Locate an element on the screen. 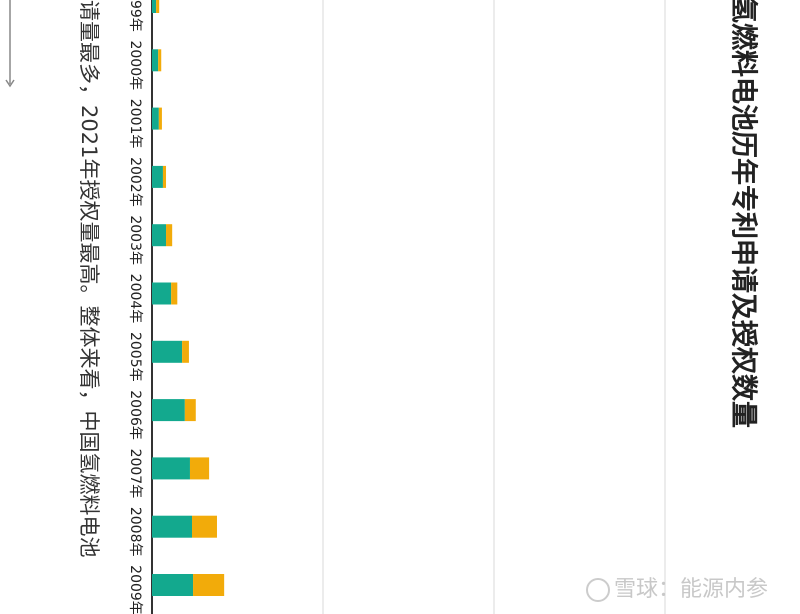 The width and height of the screenshot is (800, 614). scroll-arrow is located at coordinates (10, 83).